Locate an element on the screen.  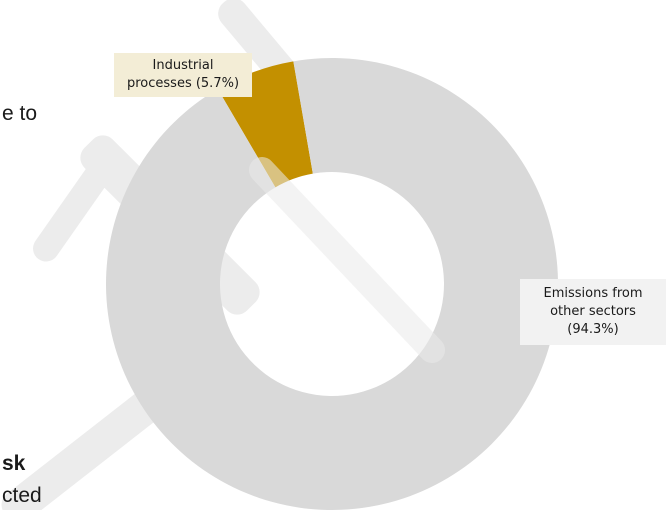
slice-label-line: (94.3%) is located at coordinates (593, 329).